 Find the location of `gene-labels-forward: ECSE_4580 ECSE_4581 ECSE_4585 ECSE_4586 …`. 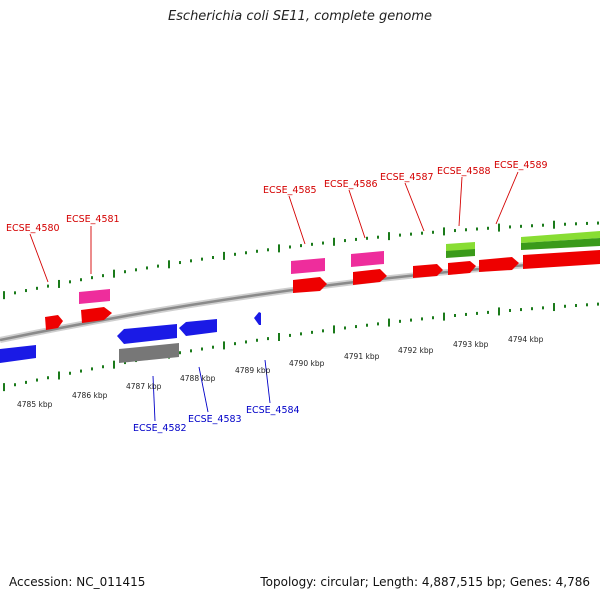

gene-labels-forward: ECSE_4580 ECSE_4581 ECSE_4585 ECSE_4586 … is located at coordinates (277, 197).